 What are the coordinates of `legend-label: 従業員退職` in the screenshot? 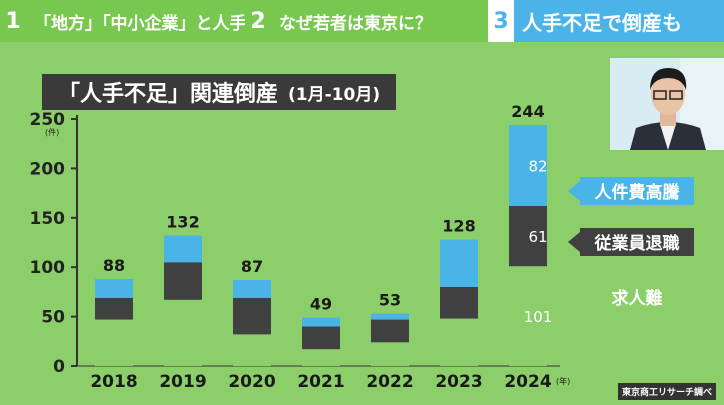 It's located at (637, 243).